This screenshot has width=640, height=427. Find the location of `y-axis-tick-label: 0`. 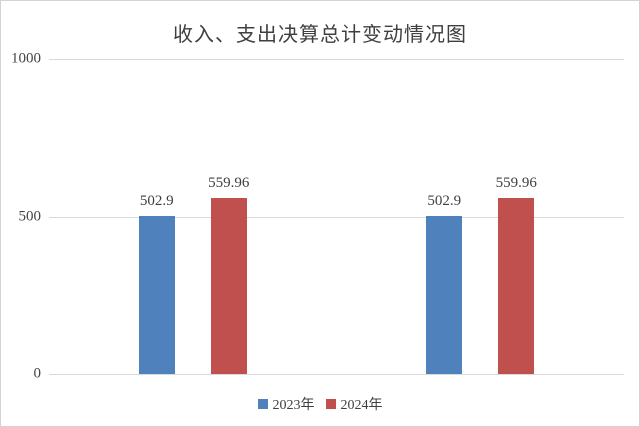

y-axis-tick-label: 0 is located at coordinates (37, 373).